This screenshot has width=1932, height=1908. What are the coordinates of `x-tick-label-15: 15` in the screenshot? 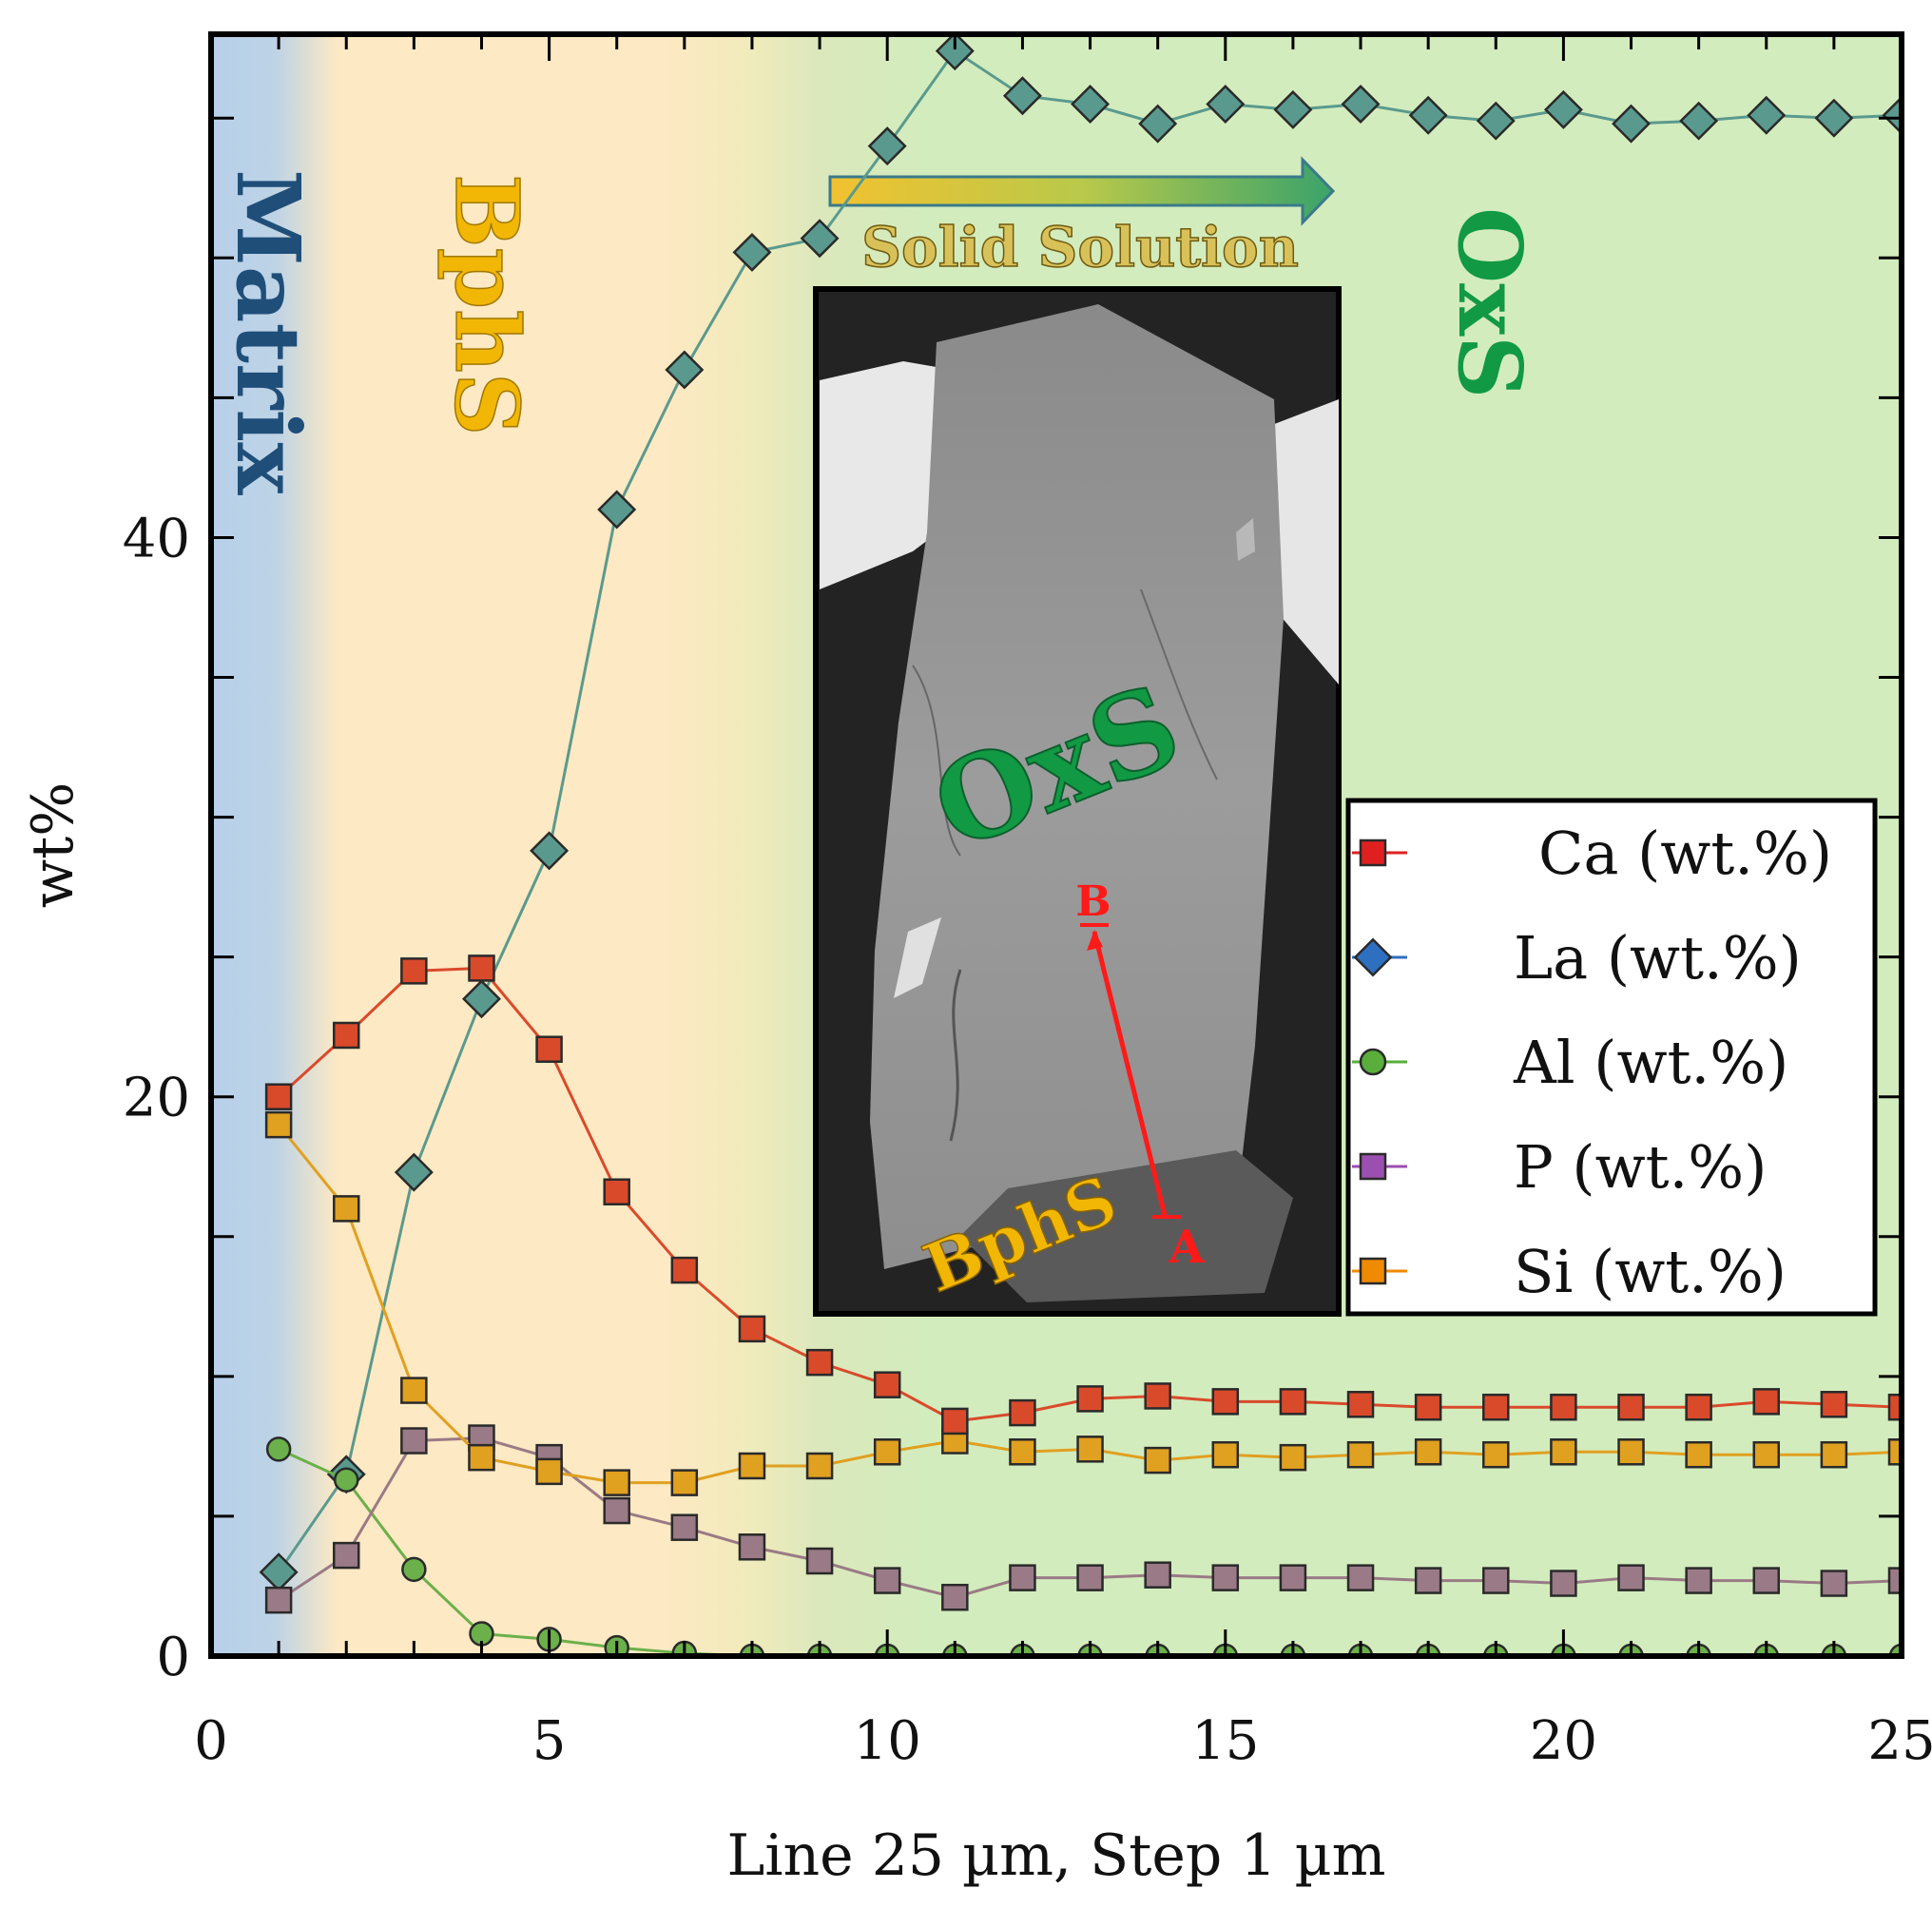 It's located at (1225, 1741).